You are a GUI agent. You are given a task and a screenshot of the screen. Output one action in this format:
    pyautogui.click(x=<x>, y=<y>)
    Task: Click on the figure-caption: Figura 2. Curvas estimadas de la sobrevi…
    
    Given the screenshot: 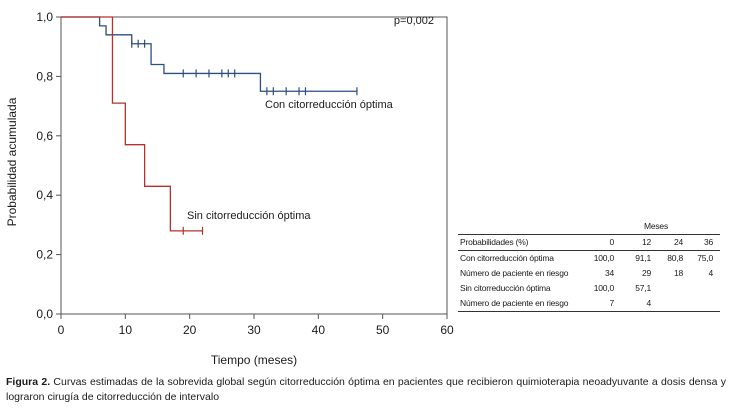 What is the action you would take?
    pyautogui.click(x=366, y=390)
    